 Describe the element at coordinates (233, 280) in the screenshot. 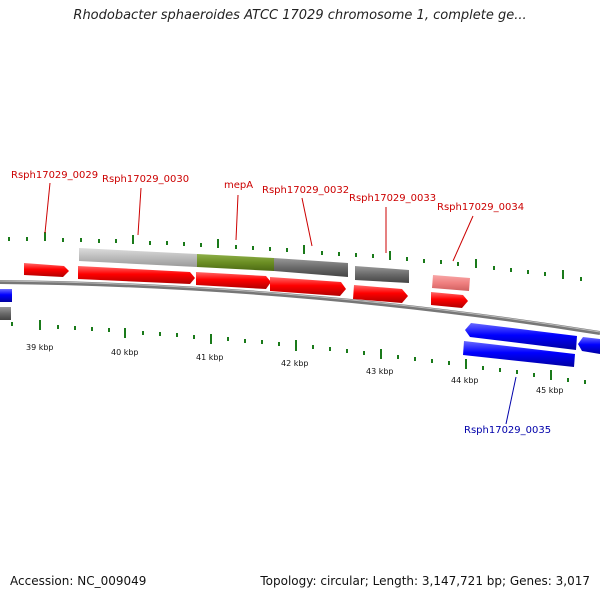

I see `gene-arrow-mepa` at that location.